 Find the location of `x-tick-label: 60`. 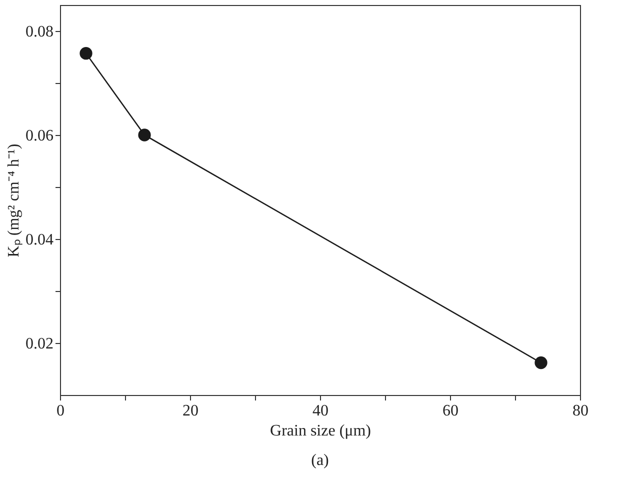

x-tick-label: 60 is located at coordinates (450, 411).